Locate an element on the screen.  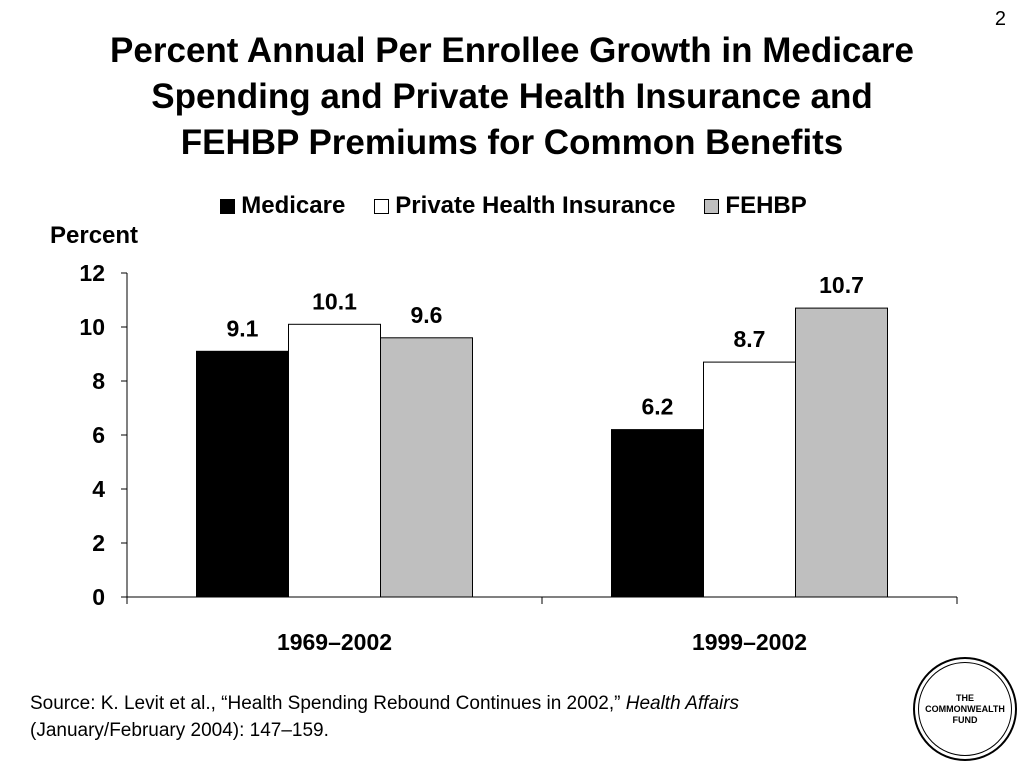
commonwealth-fund-logo: THE COMMONWEALTH FUND is located at coordinates (965, 709).